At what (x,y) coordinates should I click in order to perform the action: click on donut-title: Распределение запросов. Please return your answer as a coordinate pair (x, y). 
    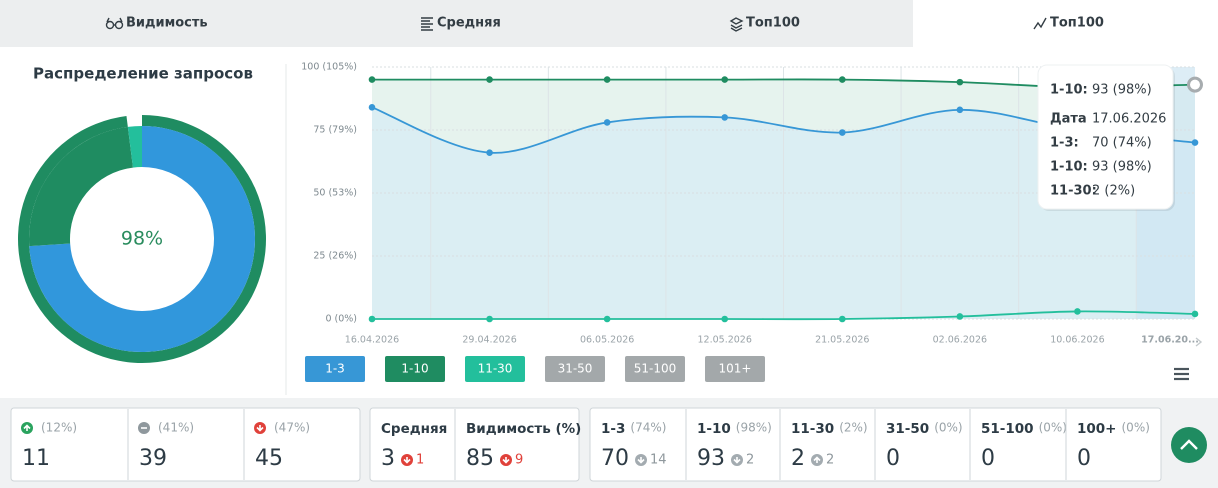
    Looking at the image, I should click on (143, 74).